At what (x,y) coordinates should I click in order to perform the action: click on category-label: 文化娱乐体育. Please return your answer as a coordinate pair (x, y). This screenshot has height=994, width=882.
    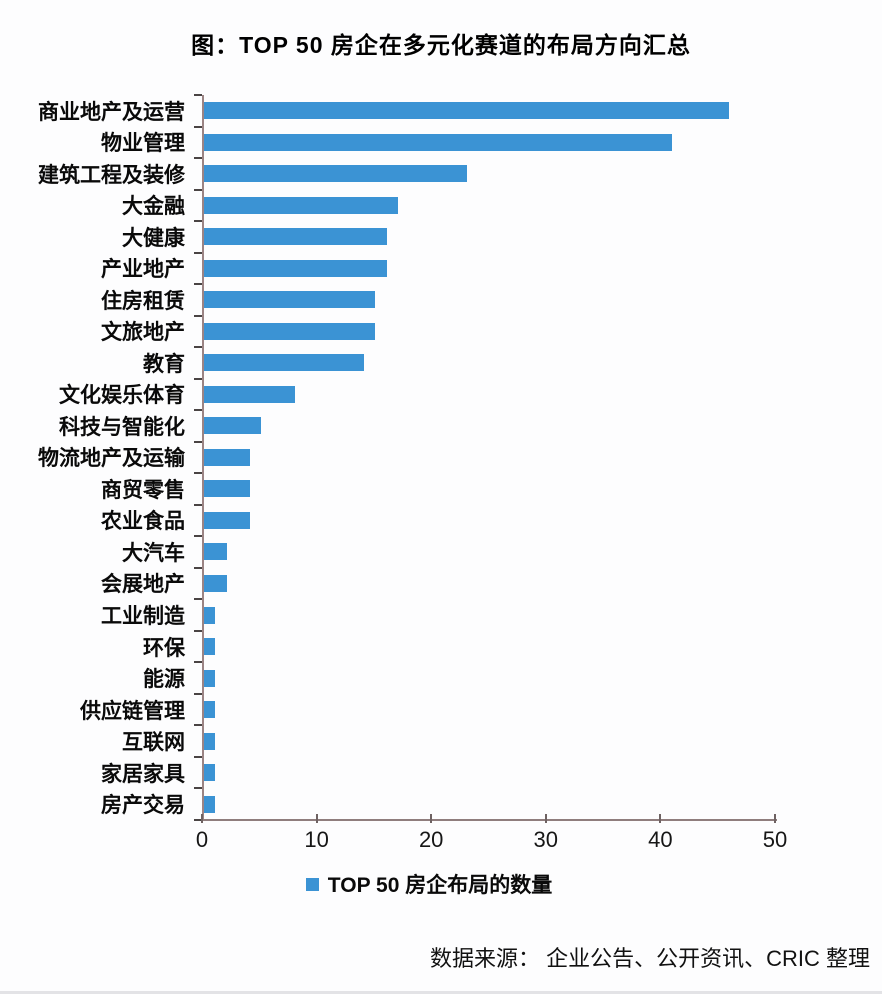
    Looking at the image, I should click on (122, 396).